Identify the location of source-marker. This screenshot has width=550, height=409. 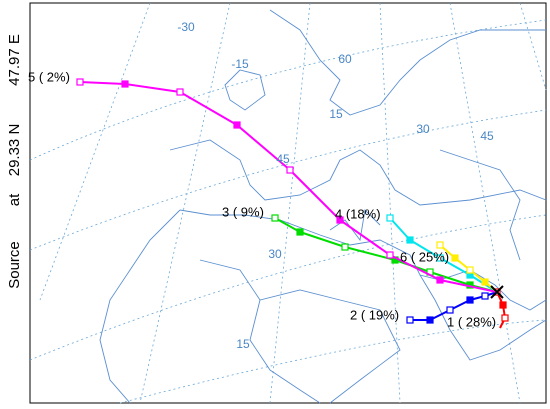
(497, 292).